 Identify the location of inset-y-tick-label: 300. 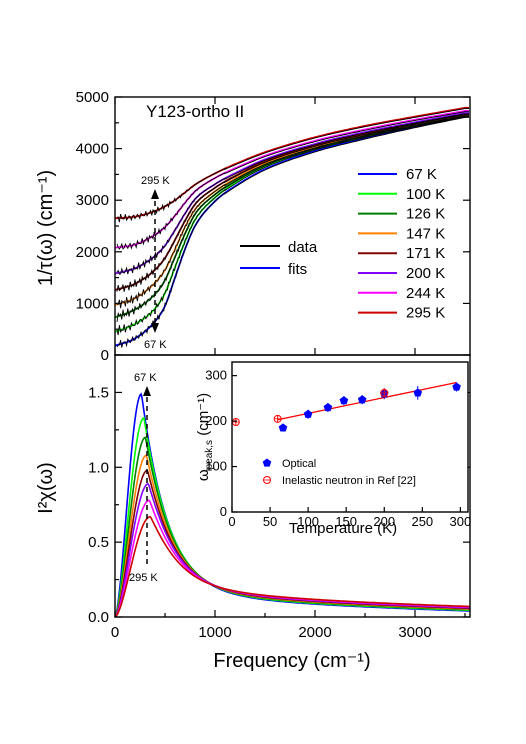
(216, 375).